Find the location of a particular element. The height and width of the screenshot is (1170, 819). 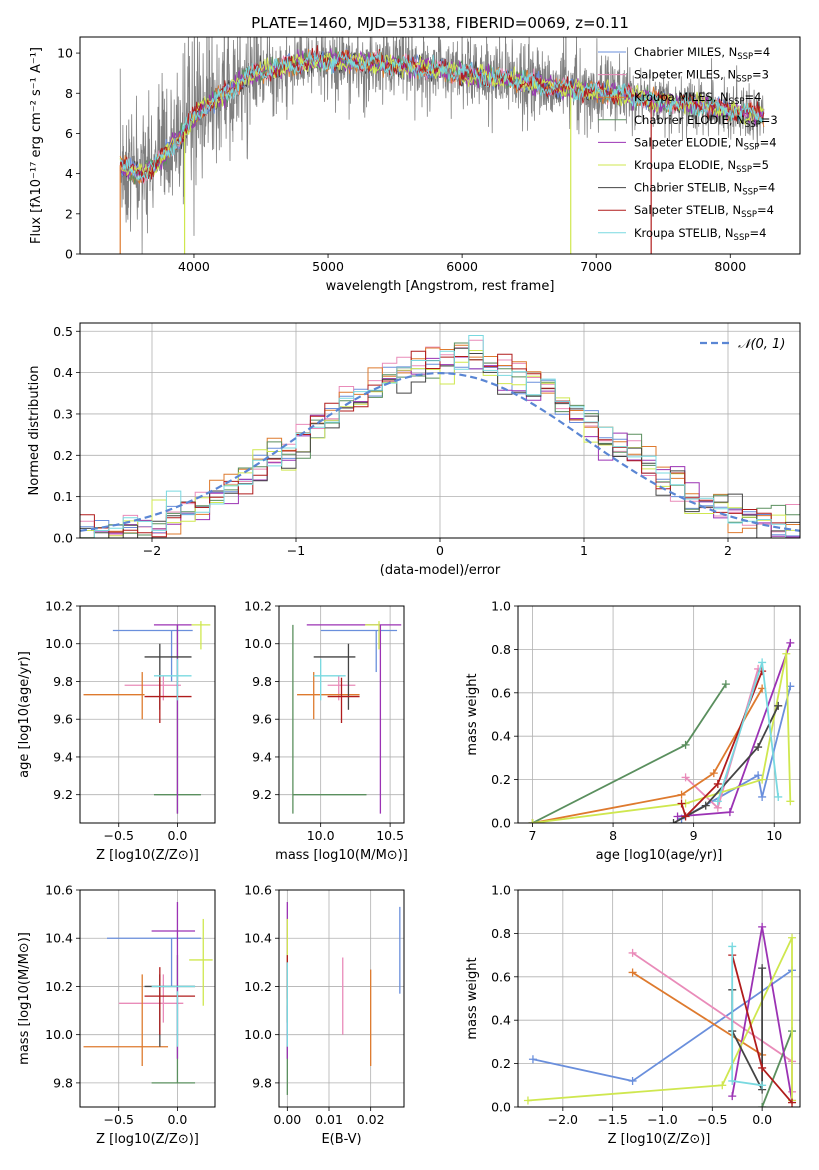

legend-entry-1: Salpeter MILES, NSSP=3 is located at coordinates (701, 76).